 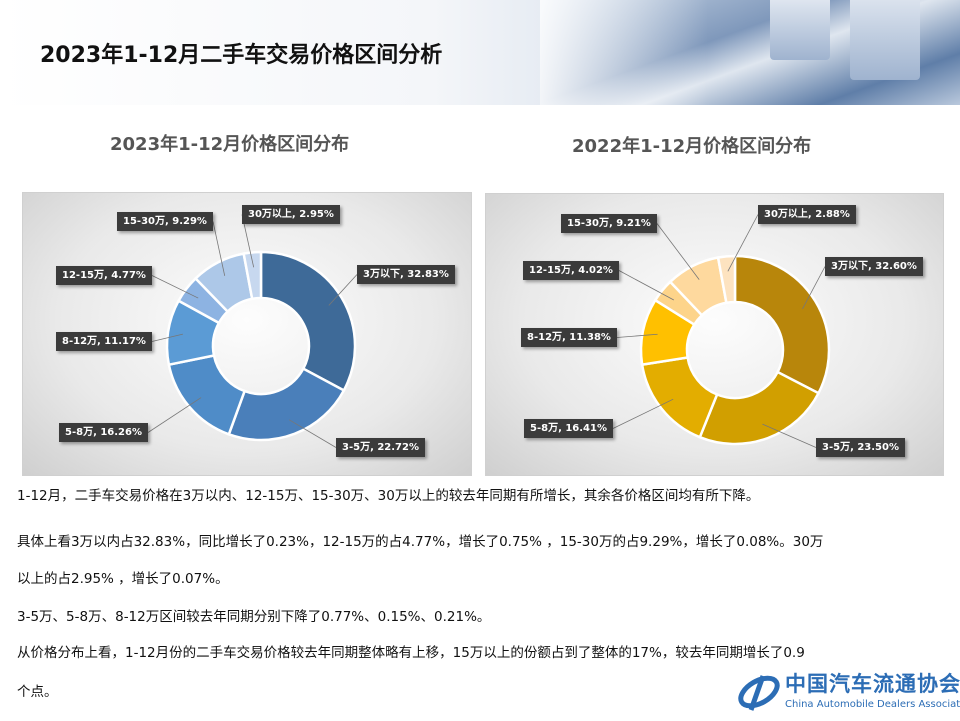 I want to click on data-label-12-15w: 12-15万, 4.77%, so click(x=104, y=275).